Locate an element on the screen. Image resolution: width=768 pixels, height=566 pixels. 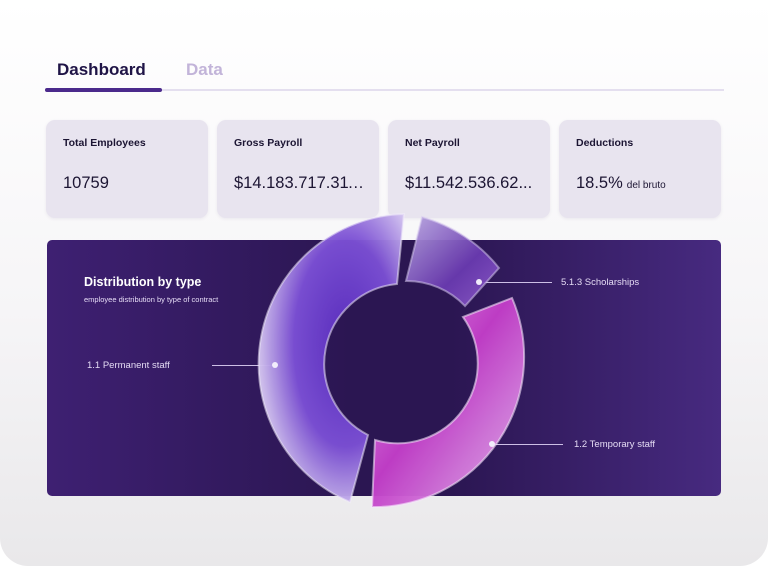
kpi-value: 18.5% del bruto is located at coordinates (644, 183).